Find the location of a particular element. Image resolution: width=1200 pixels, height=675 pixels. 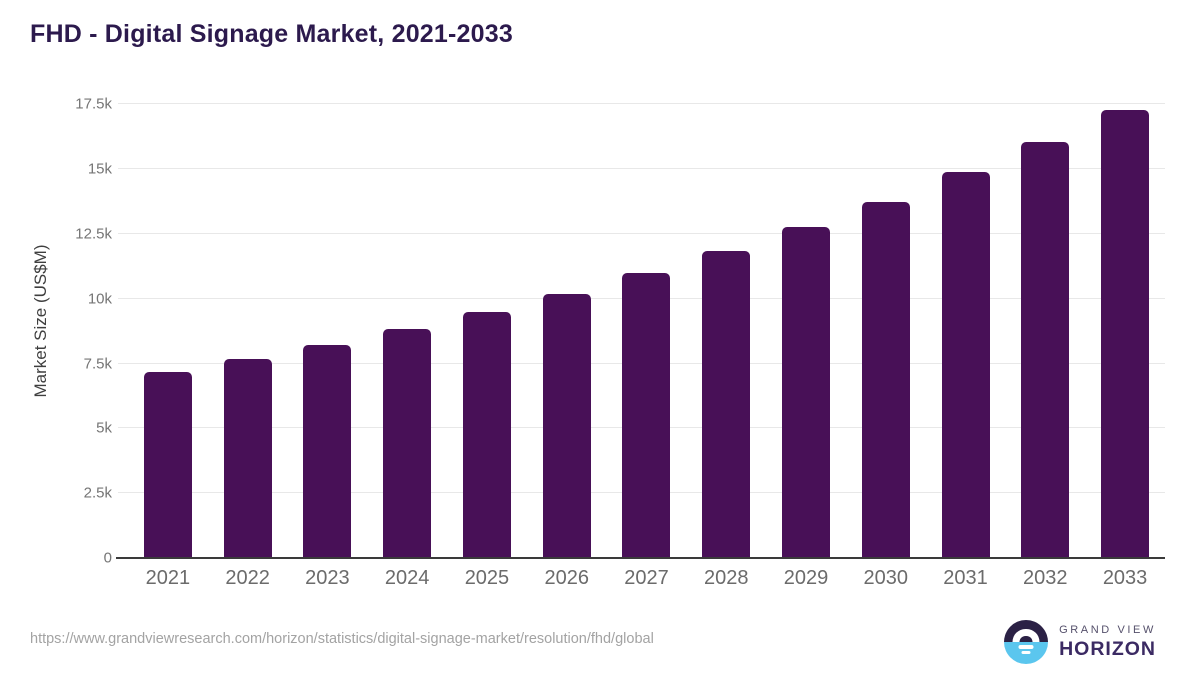

x-tick-label: 2033 is located at coordinates (1125, 578).